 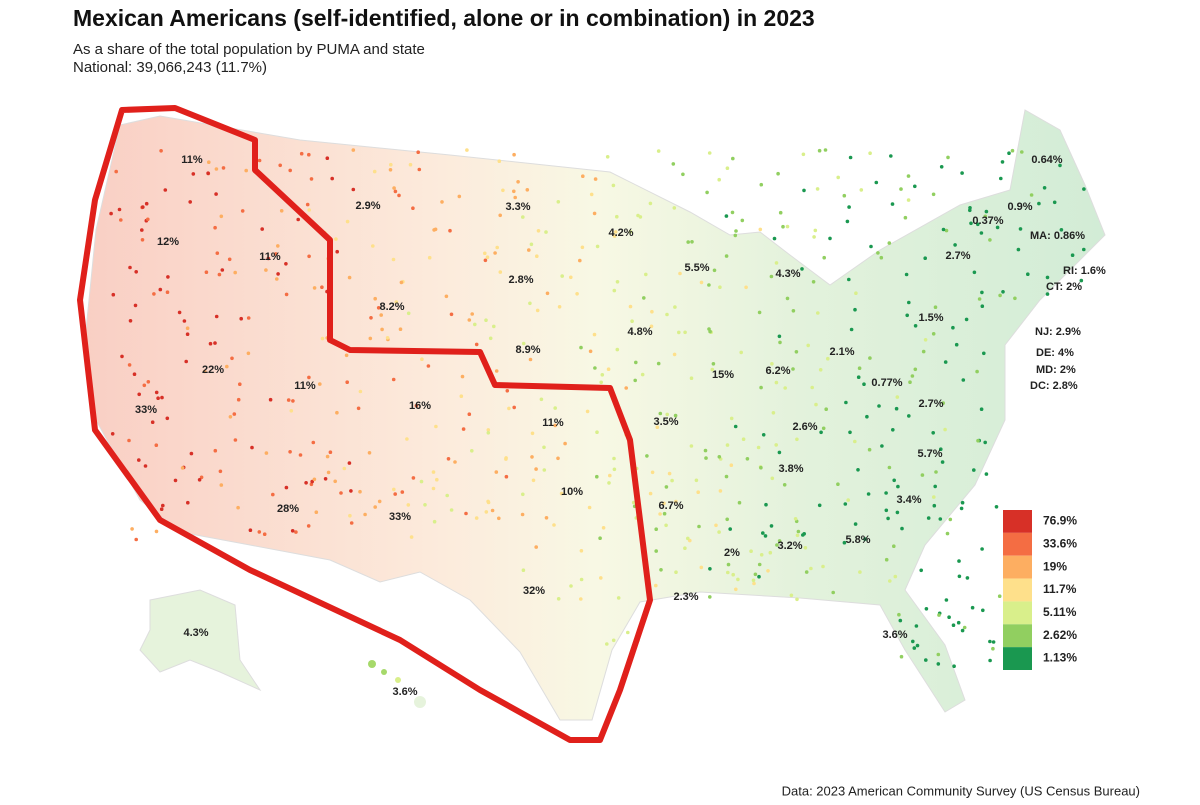 What do you see at coordinates (957, 256) in the screenshot?
I see `state-label: 2.7%` at bounding box center [957, 256].